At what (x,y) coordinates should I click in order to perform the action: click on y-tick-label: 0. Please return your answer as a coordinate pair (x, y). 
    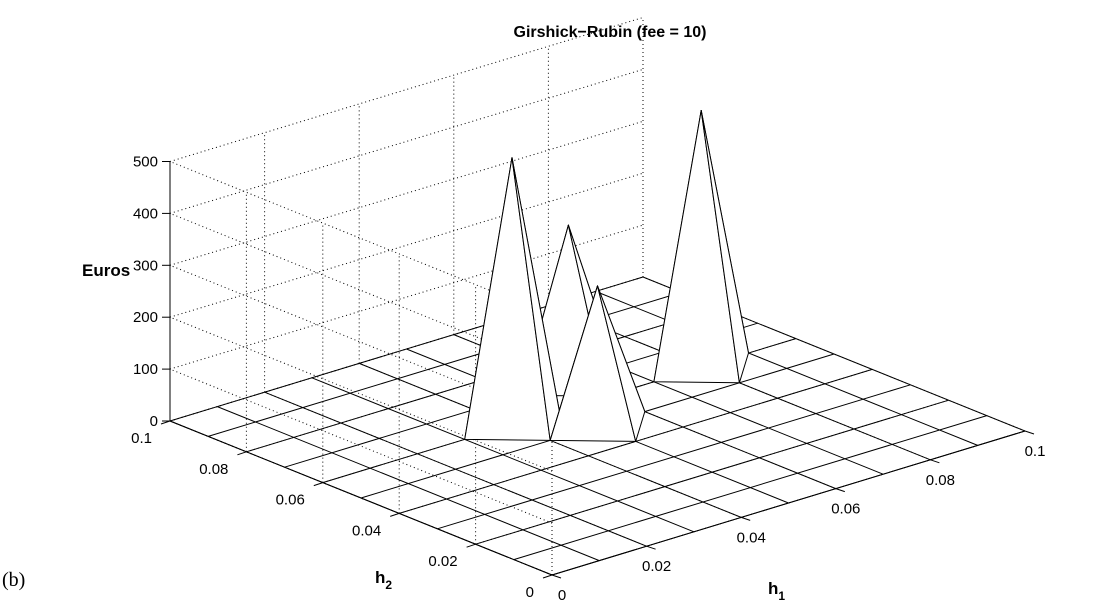
    Looking at the image, I should click on (530, 592).